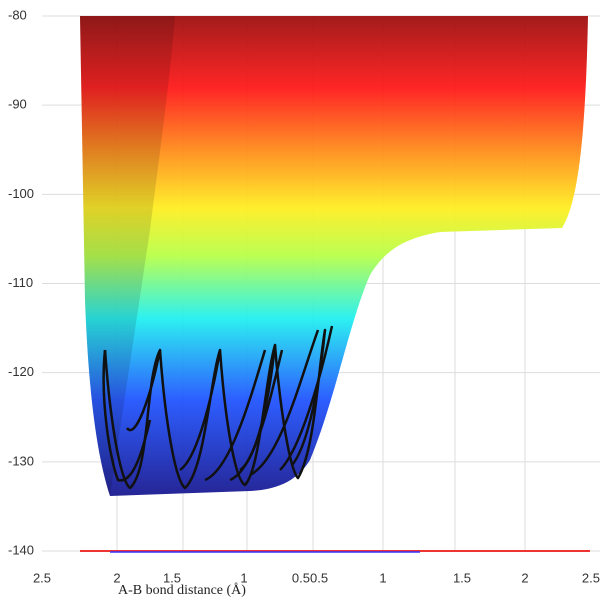 This screenshot has height=601, width=616. What do you see at coordinates (17, 14) in the screenshot?
I see `y-tick-label: -80` at bounding box center [17, 14].